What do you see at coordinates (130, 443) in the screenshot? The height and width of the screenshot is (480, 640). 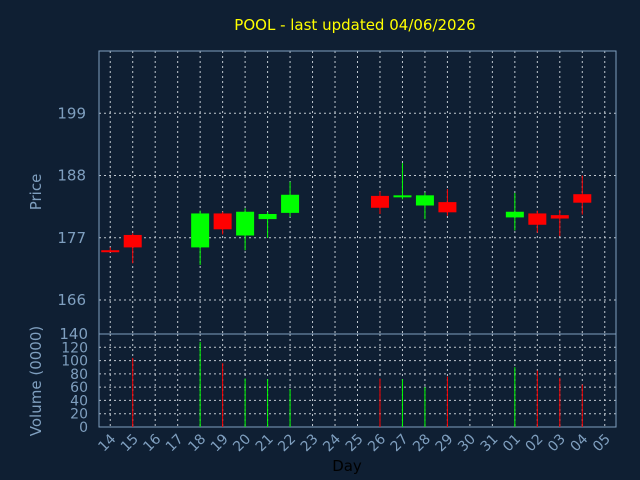 I see `x-tick-label-15: 15` at bounding box center [130, 443].